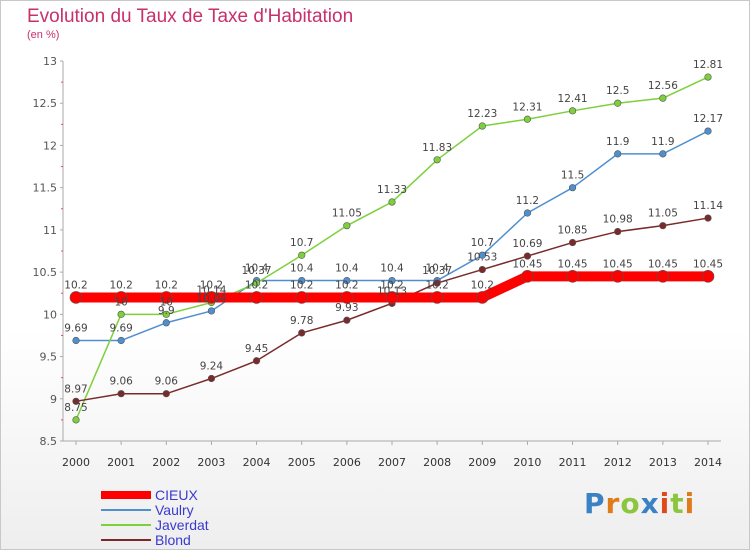  I want to click on data-label-vaulry: 10.7, so click(482, 243).